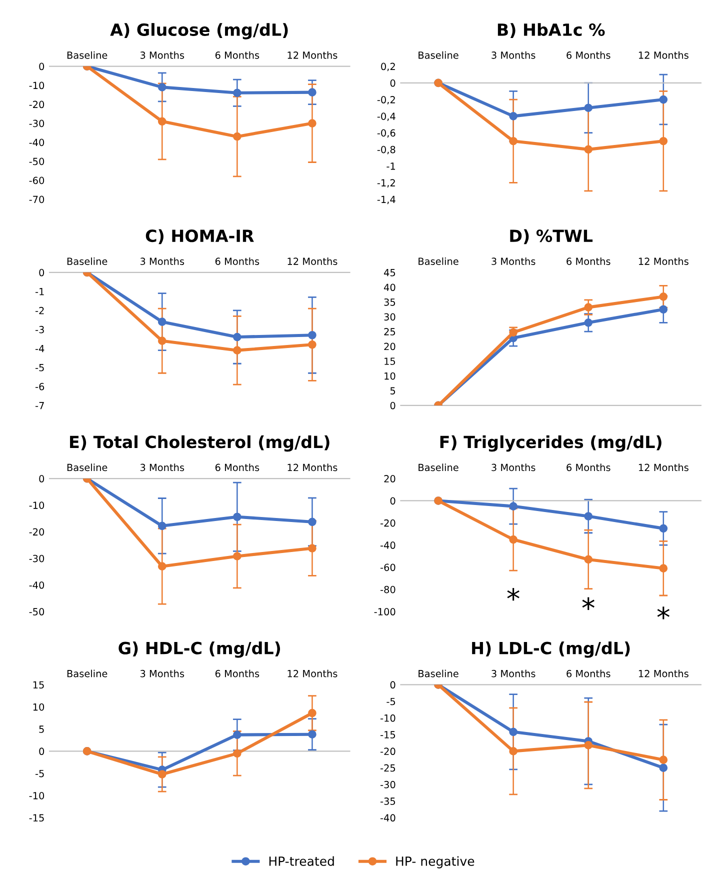  What do you see at coordinates (551, 236) in the screenshot?
I see `chart-title: D) %TWL` at bounding box center [551, 236].